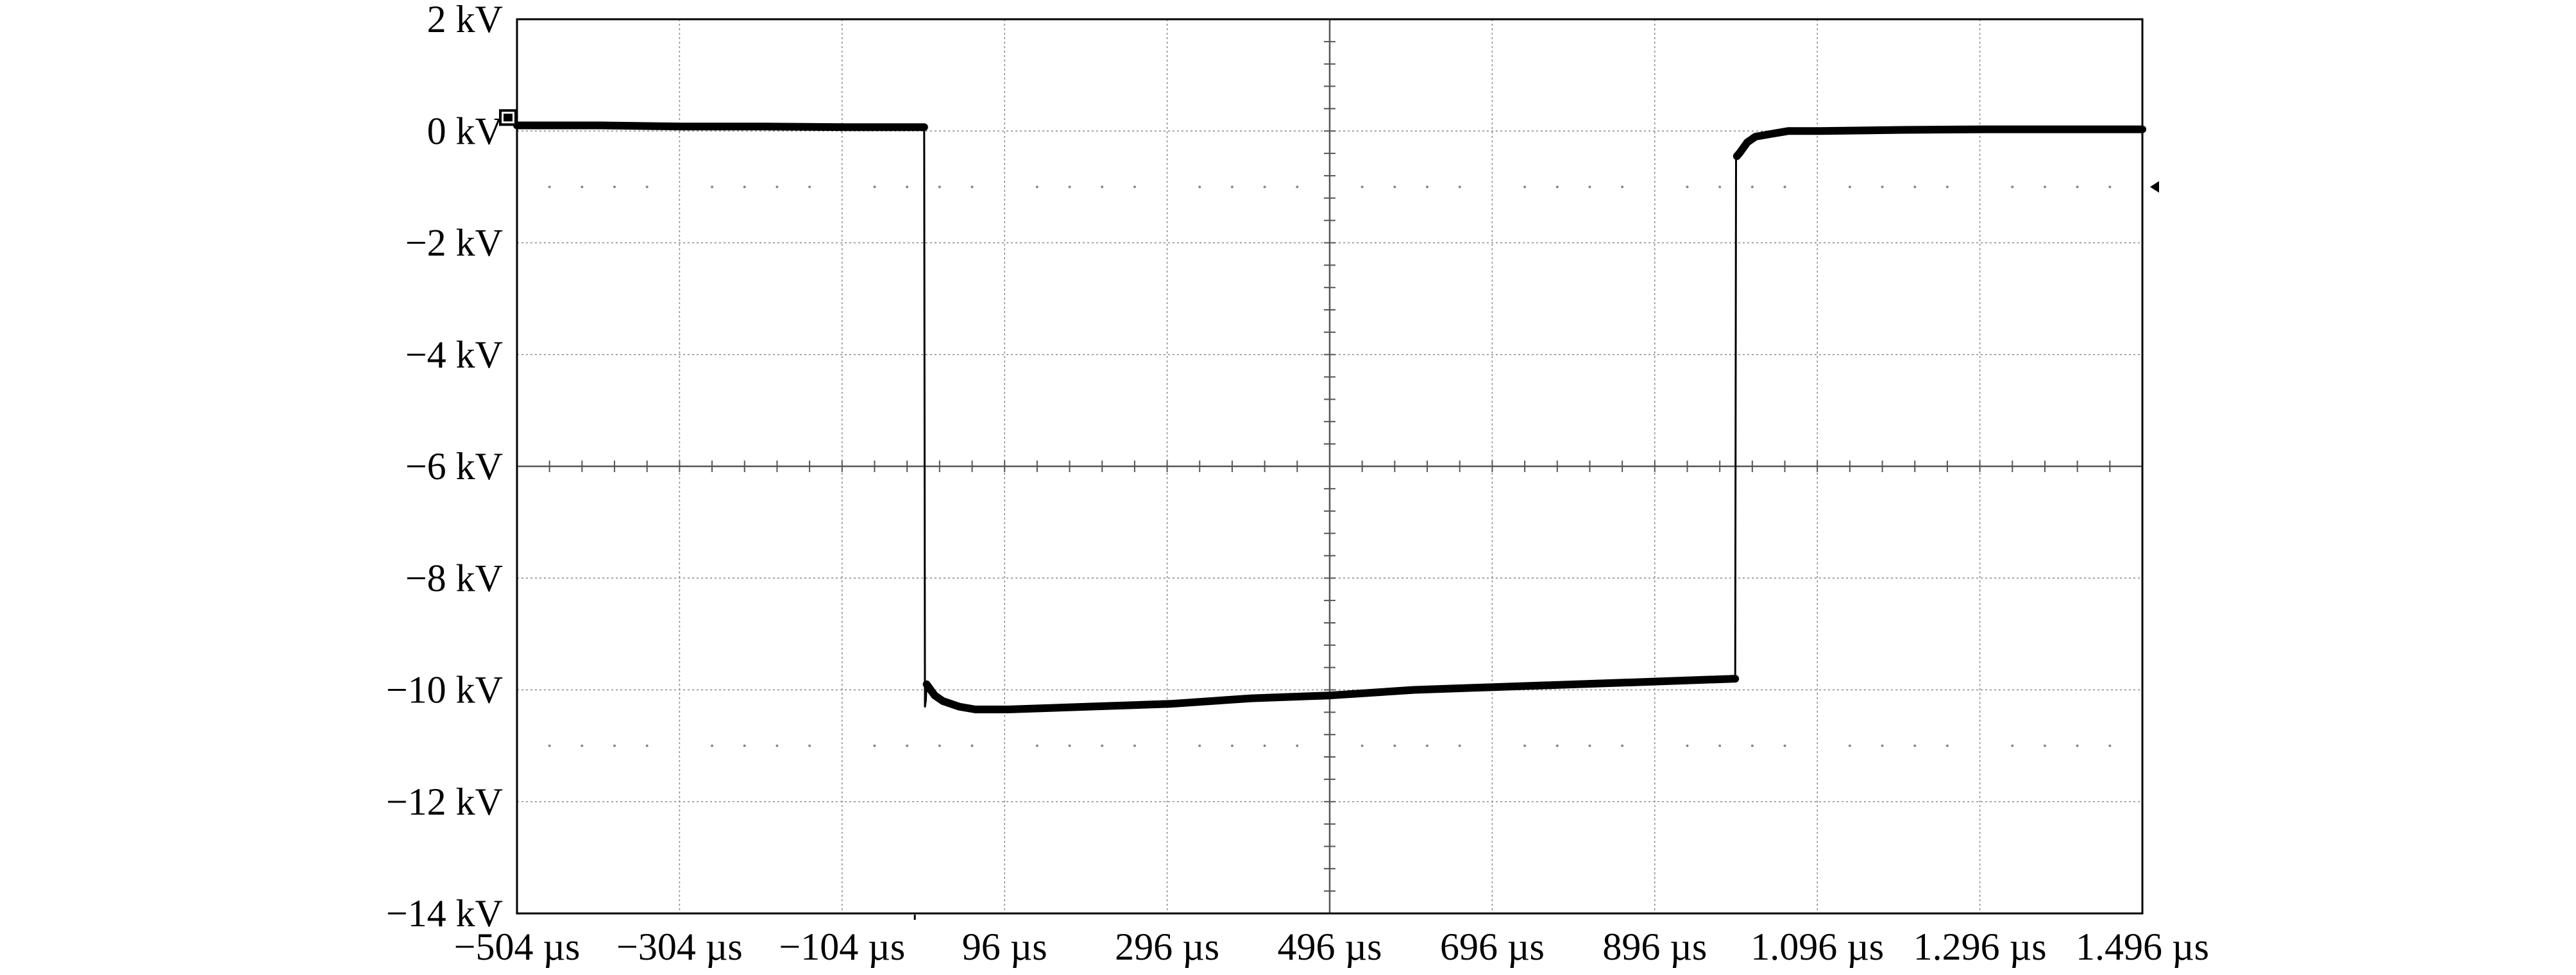 Image resolution: width=2576 pixels, height=975 pixels. Describe the element at coordinates (508, 118) in the screenshot. I see `channel-reference-marker-fill` at that location.